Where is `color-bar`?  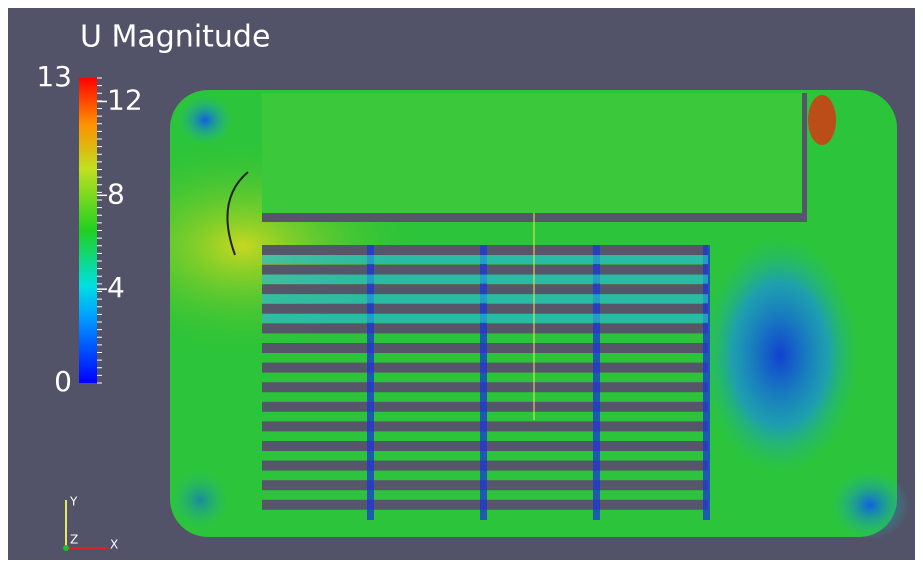
color-bar is located at coordinates (88, 230).